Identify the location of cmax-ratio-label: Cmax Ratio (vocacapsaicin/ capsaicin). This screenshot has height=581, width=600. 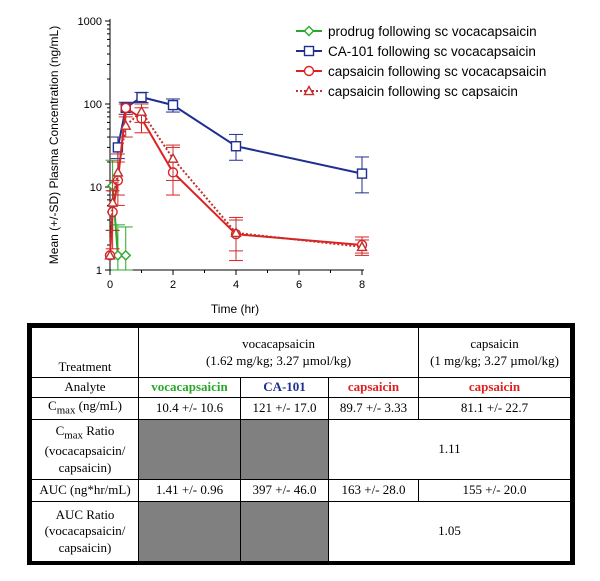
(85, 449).